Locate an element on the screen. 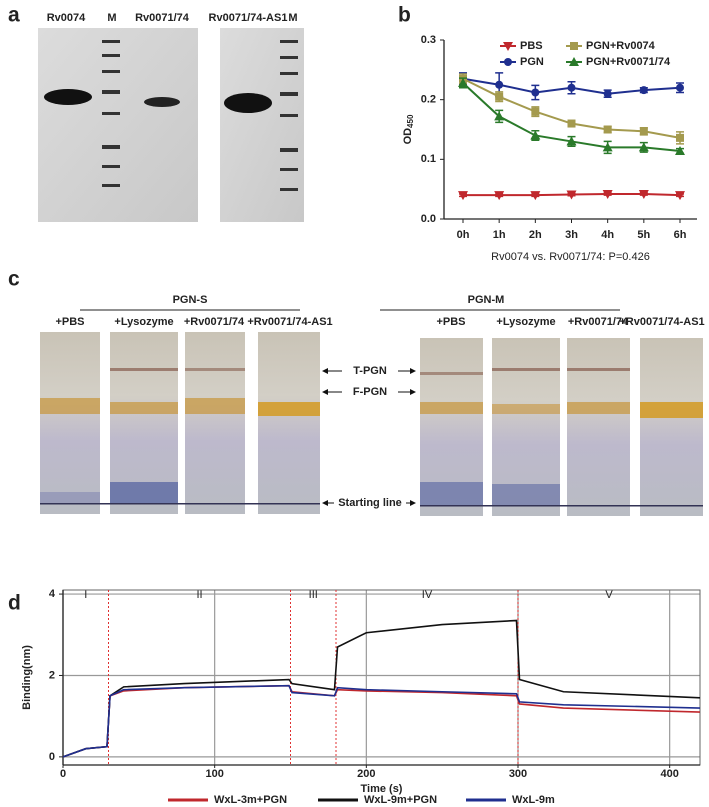  gel is located at coordinates (171, 125).